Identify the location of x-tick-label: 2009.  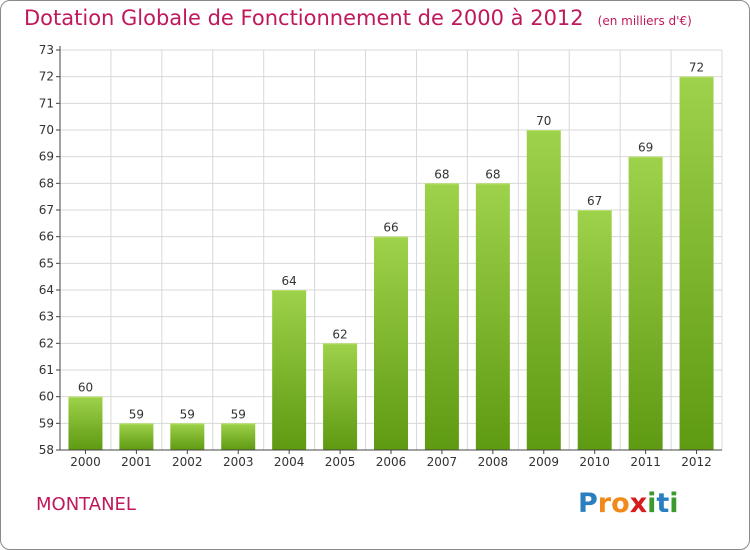
(543, 462).